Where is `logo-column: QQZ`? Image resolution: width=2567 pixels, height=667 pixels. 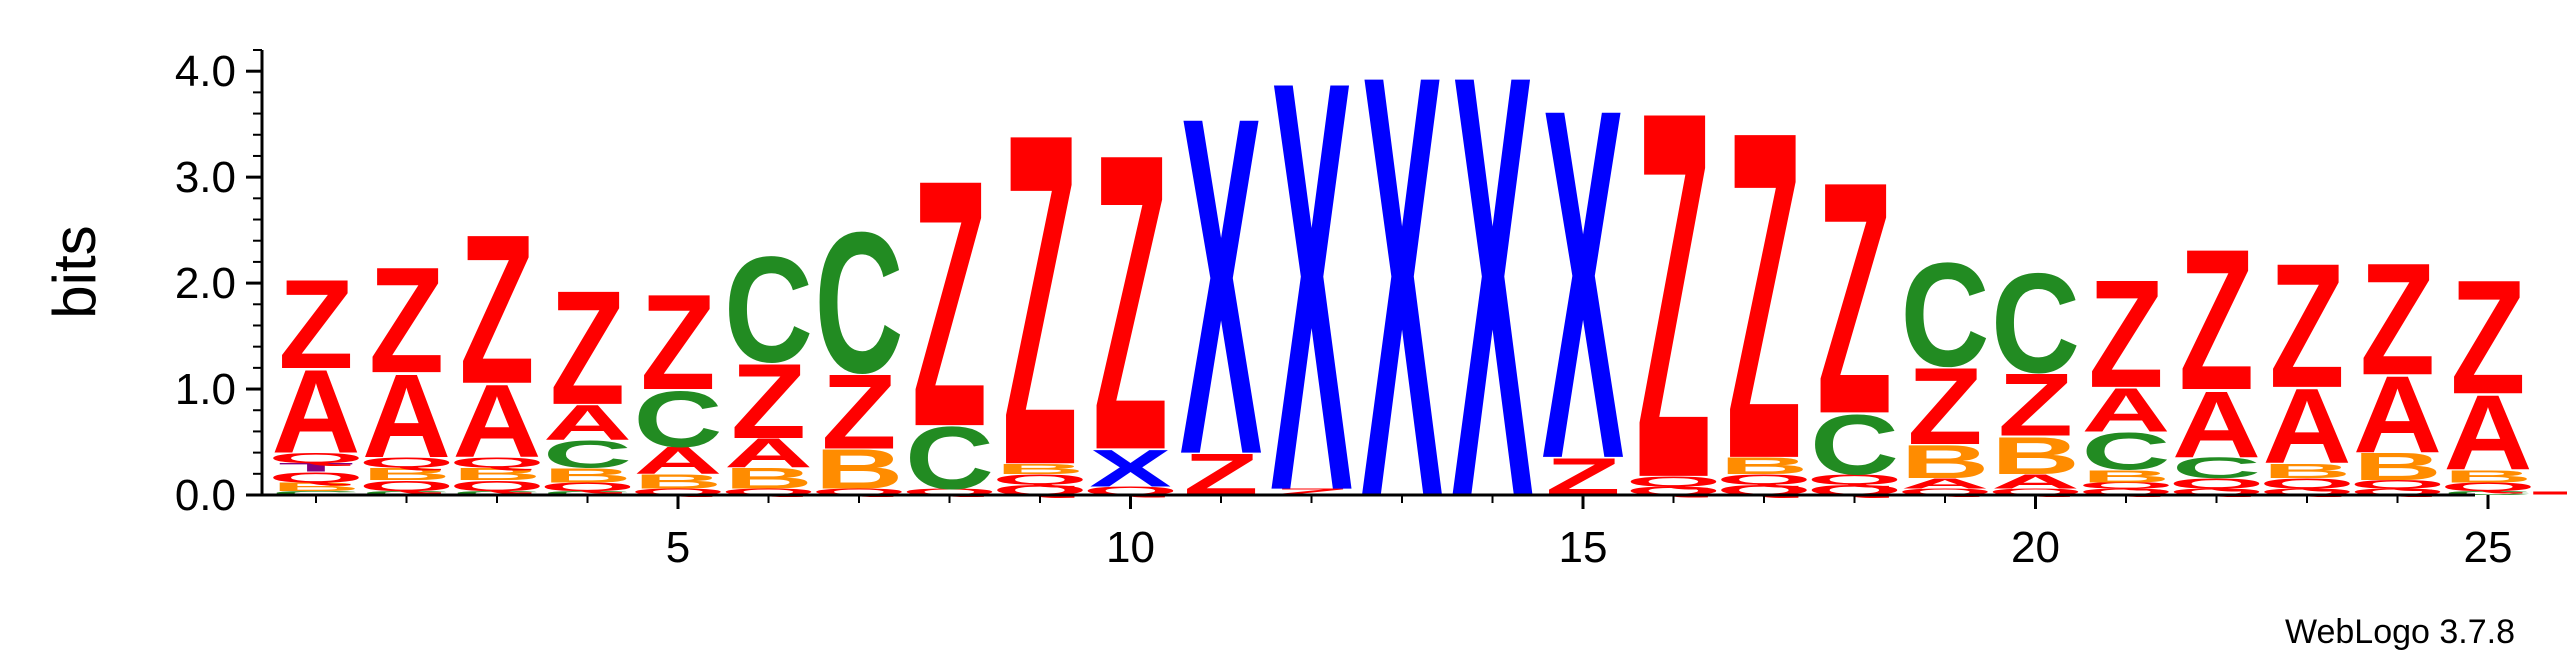
logo-column: QQZ is located at coordinates (1674, 294).